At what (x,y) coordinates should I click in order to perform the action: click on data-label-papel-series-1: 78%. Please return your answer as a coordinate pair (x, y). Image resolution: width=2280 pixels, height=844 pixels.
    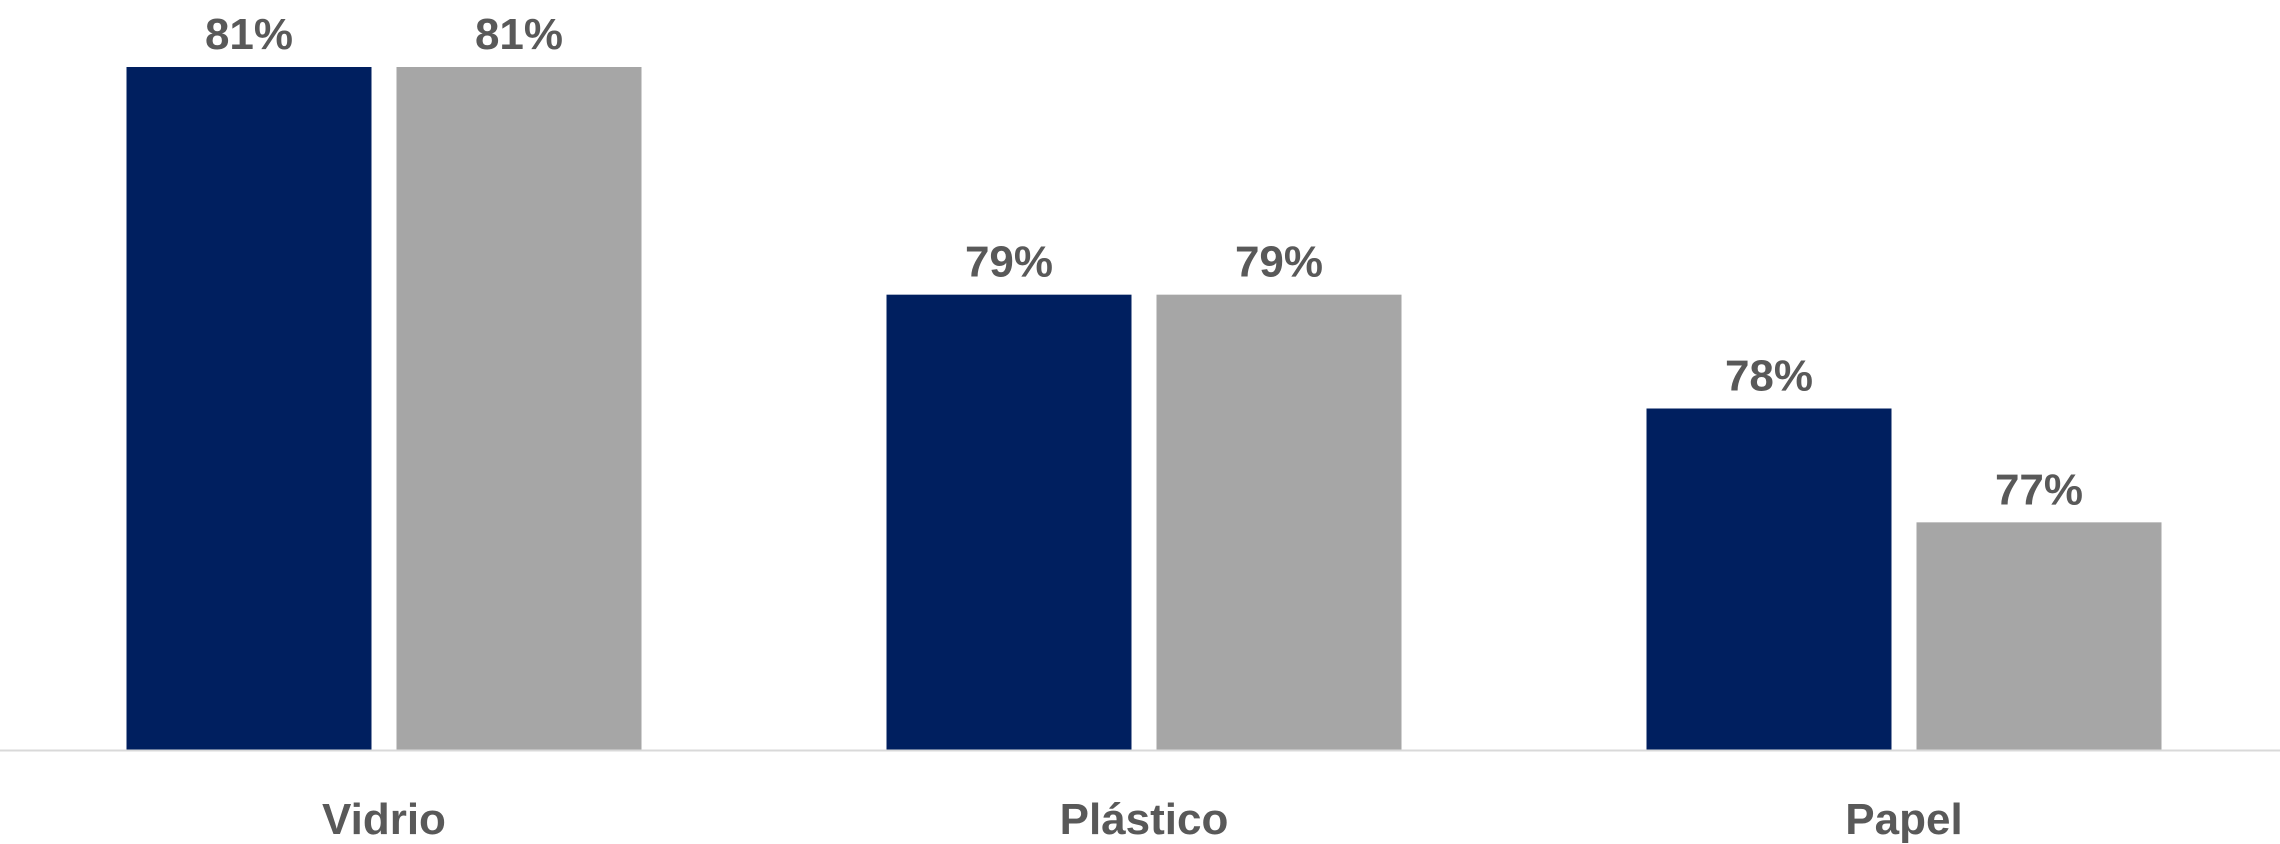
    Looking at the image, I should click on (1769, 376).